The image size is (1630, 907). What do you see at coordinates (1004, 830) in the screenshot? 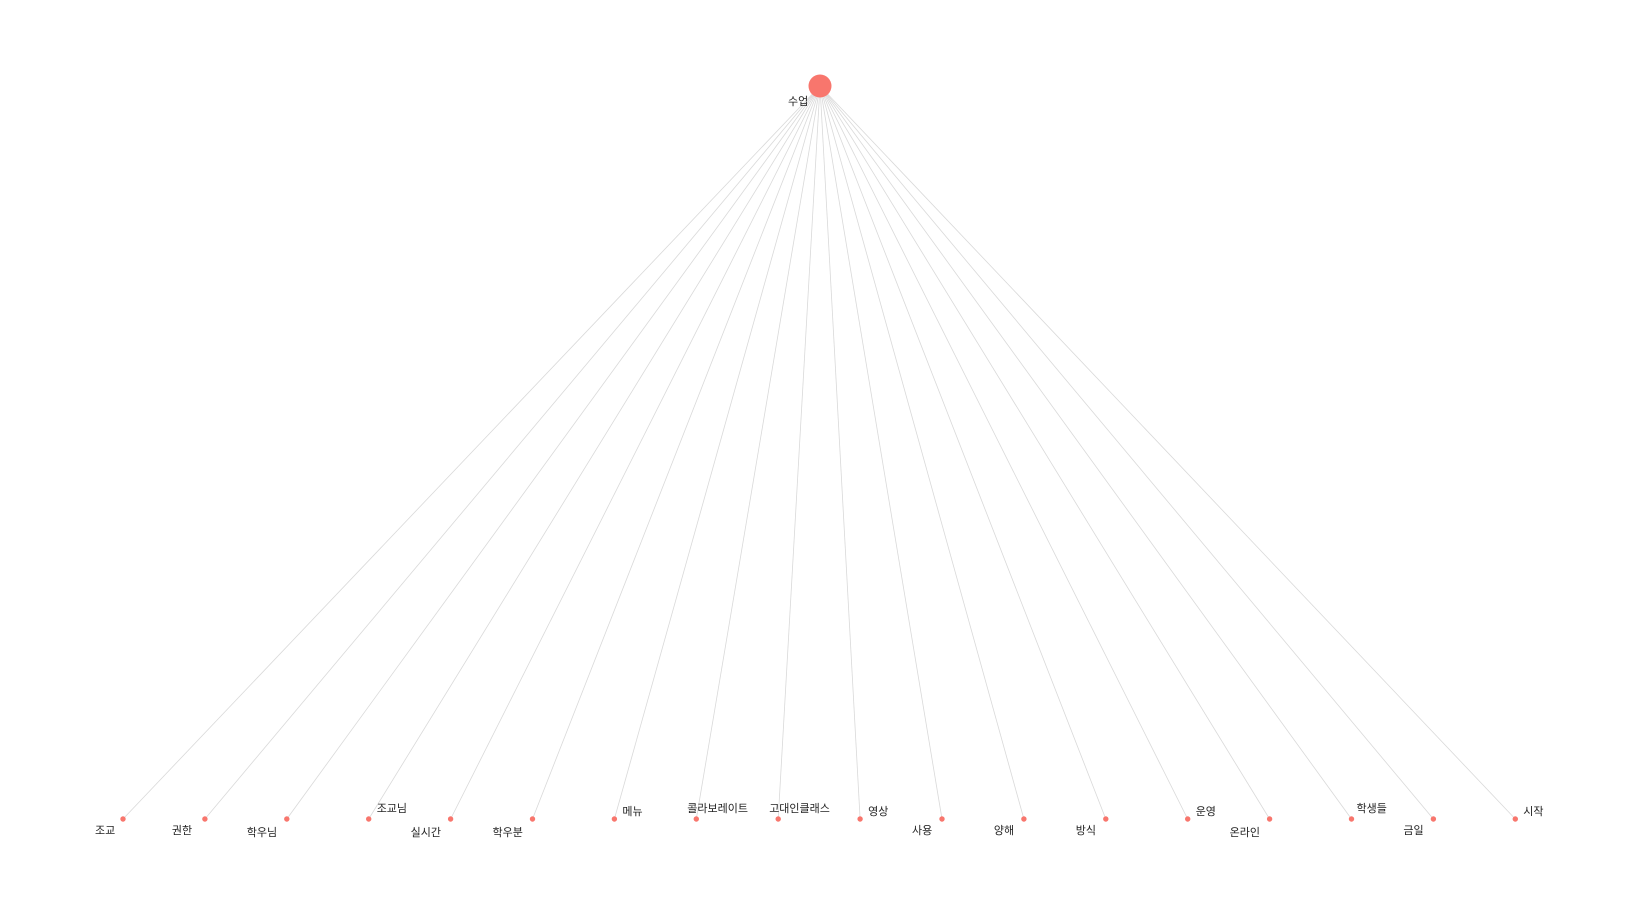
I see `leaf-label: 양해` at bounding box center [1004, 830].